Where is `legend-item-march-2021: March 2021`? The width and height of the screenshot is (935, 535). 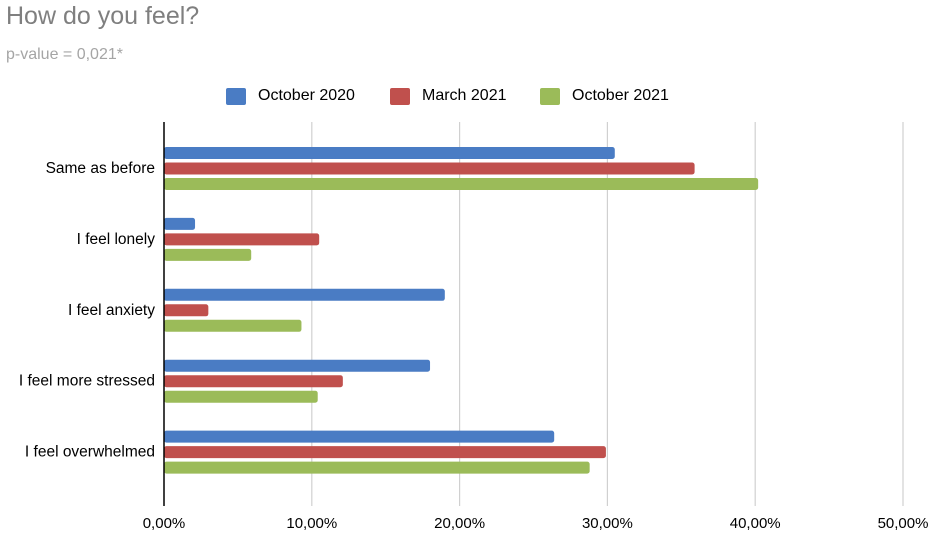
legend-item-march-2021: March 2021 is located at coordinates (448, 96).